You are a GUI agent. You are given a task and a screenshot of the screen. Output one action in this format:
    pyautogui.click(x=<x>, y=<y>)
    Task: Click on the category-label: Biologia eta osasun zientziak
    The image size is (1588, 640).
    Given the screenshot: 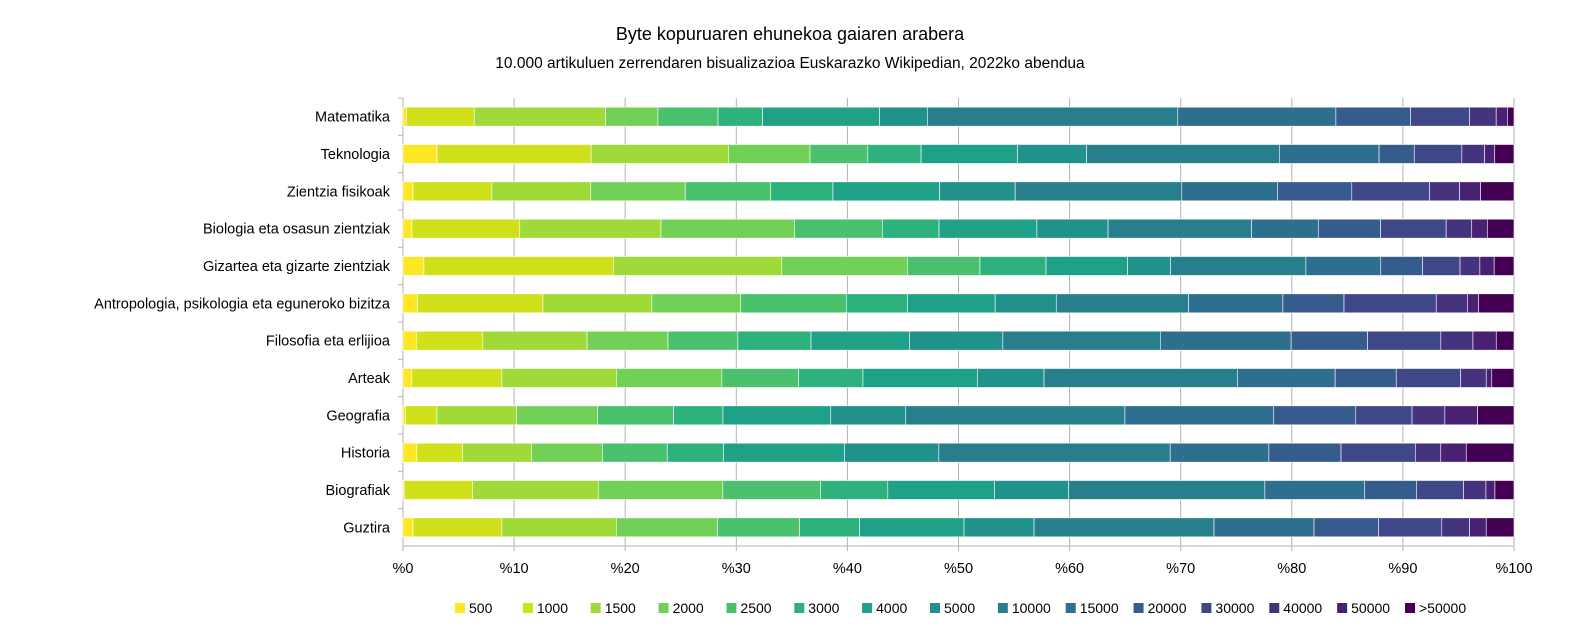 What is the action you would take?
    pyautogui.click(x=297, y=230)
    